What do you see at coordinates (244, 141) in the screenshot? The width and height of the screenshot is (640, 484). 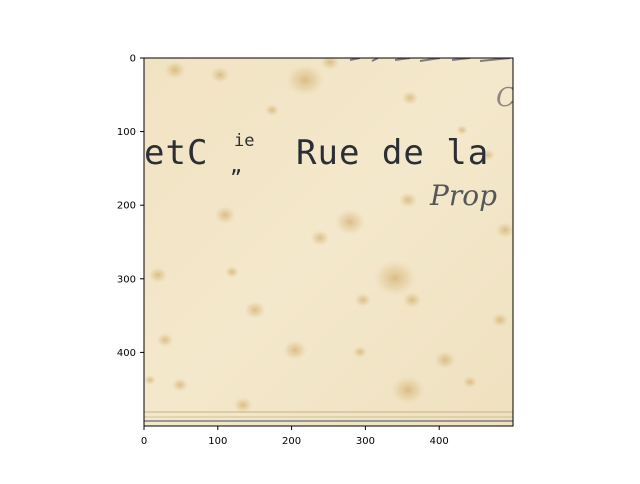 I see `typed-superscript: ie` at bounding box center [244, 141].